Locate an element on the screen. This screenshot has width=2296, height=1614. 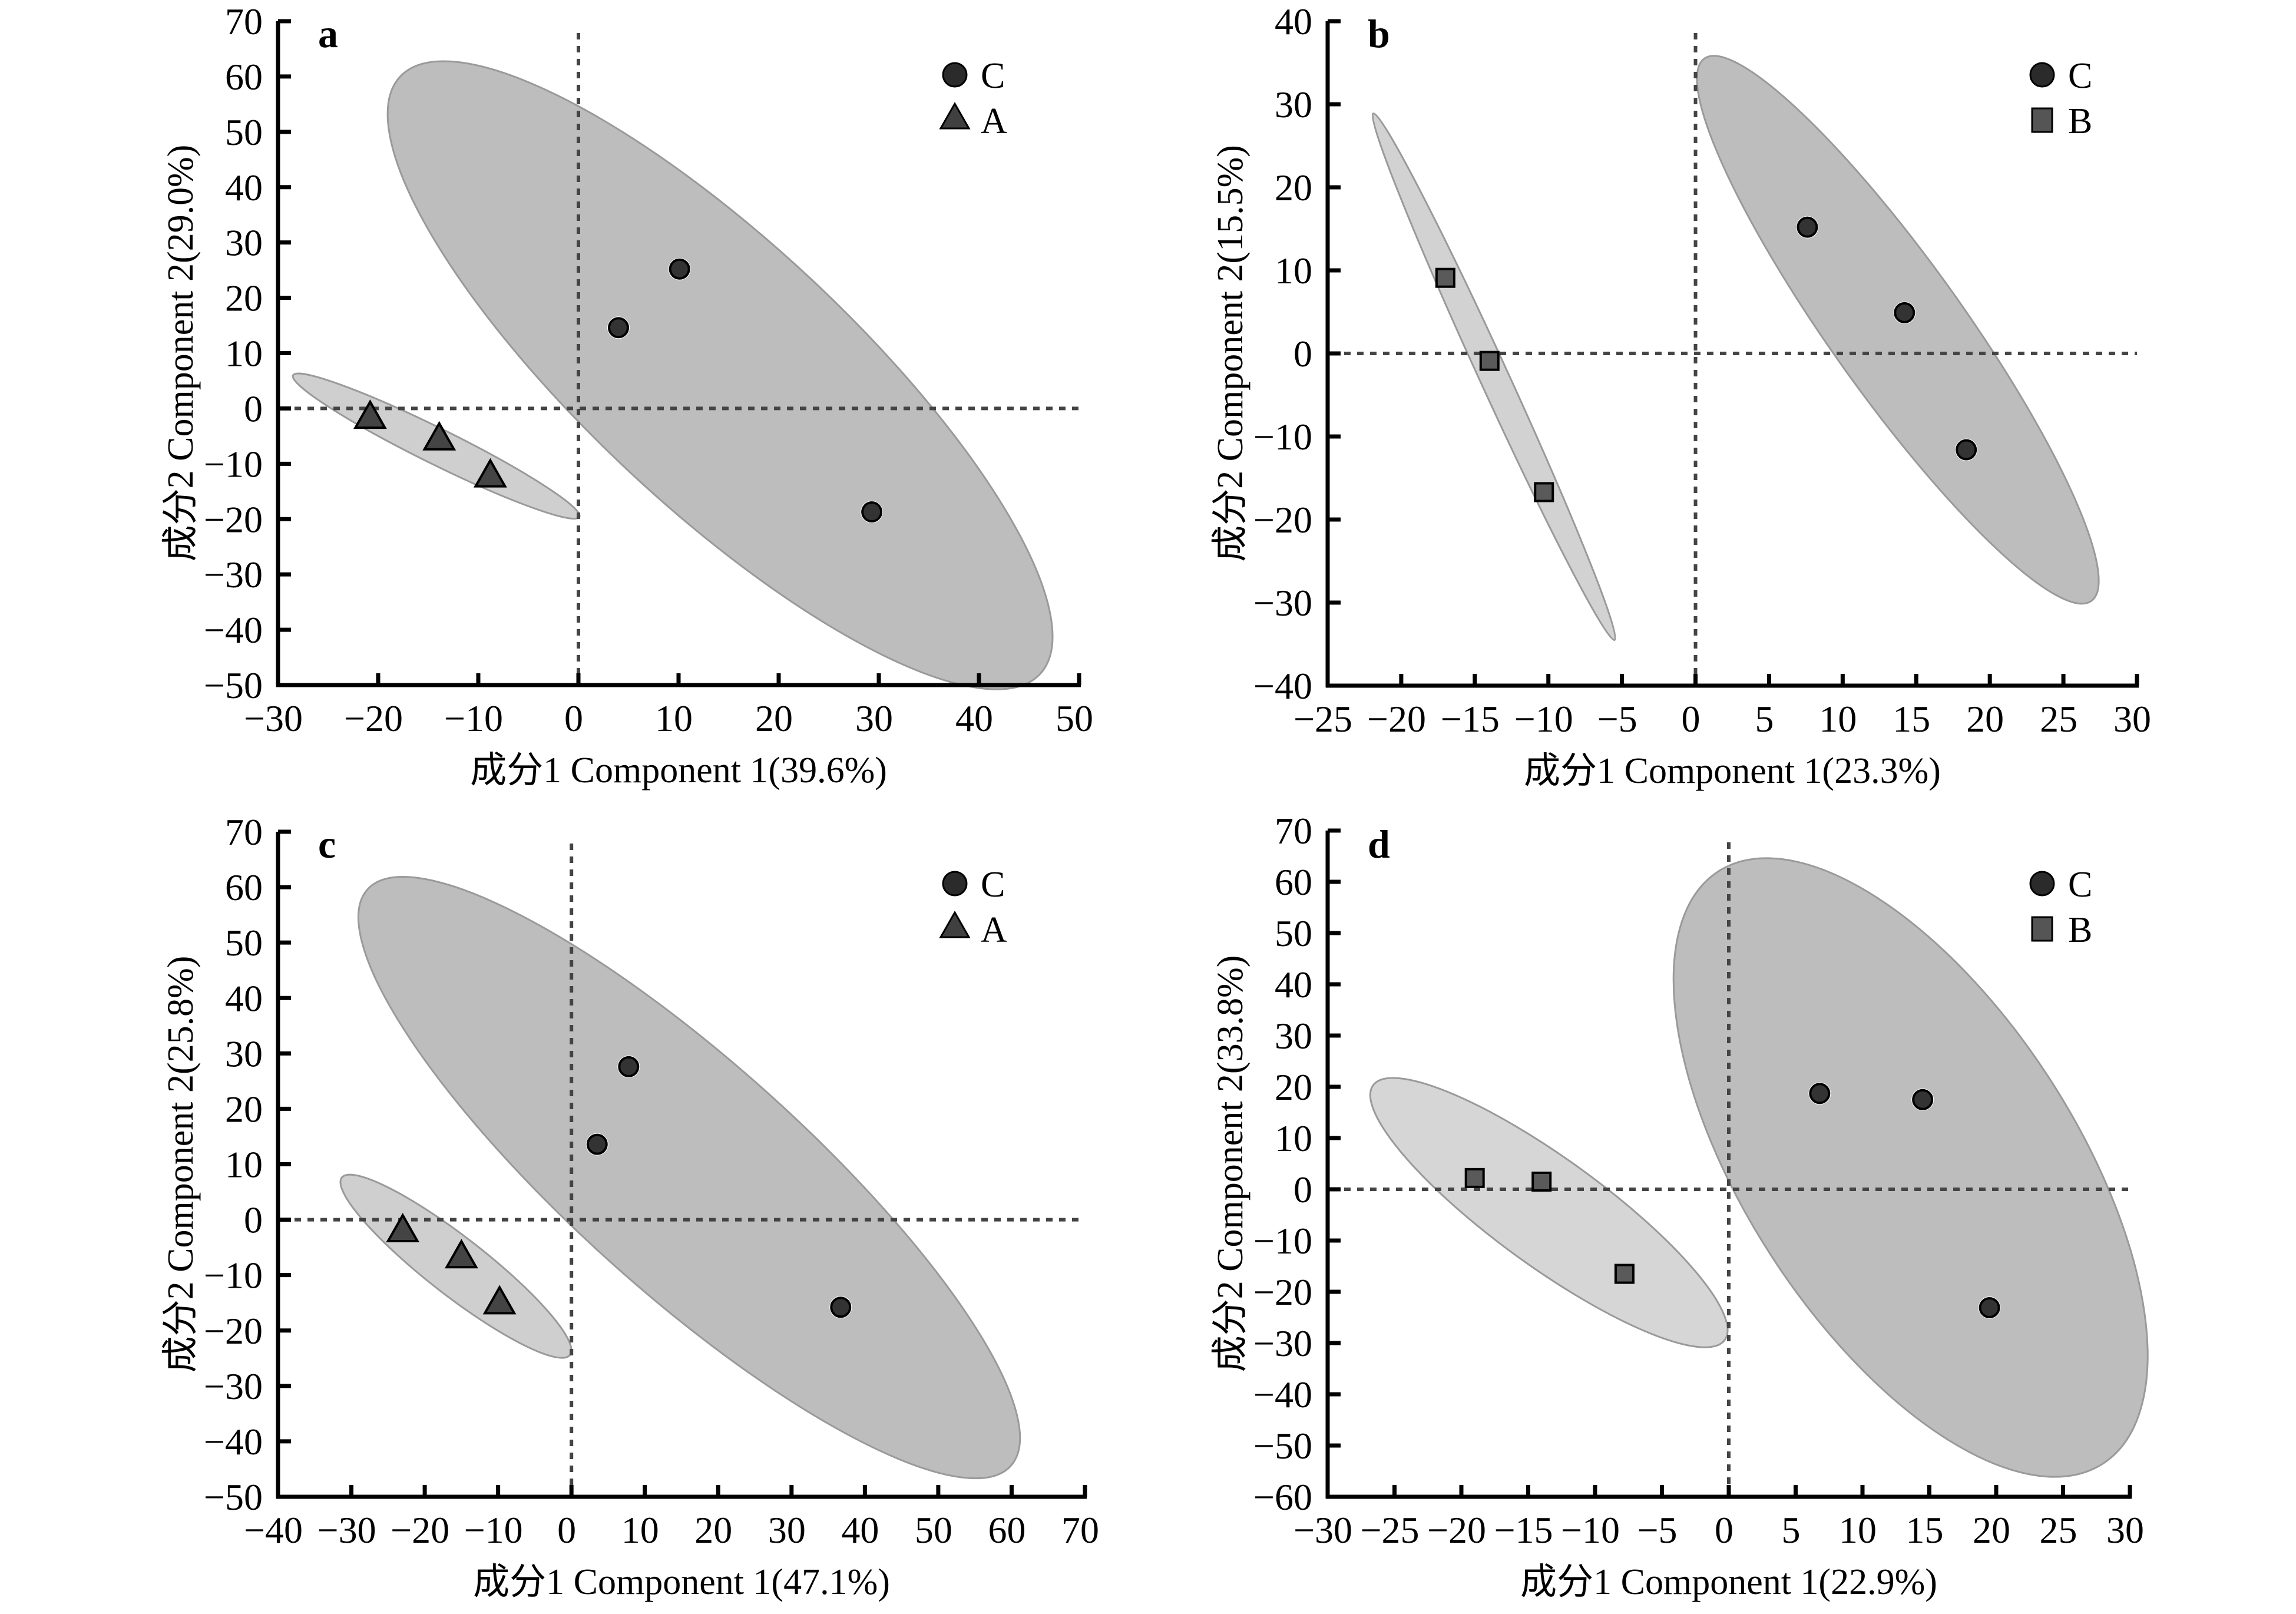
x-axis-title: 成分1 Component 1(22.9%) is located at coordinates (1728, 1582).